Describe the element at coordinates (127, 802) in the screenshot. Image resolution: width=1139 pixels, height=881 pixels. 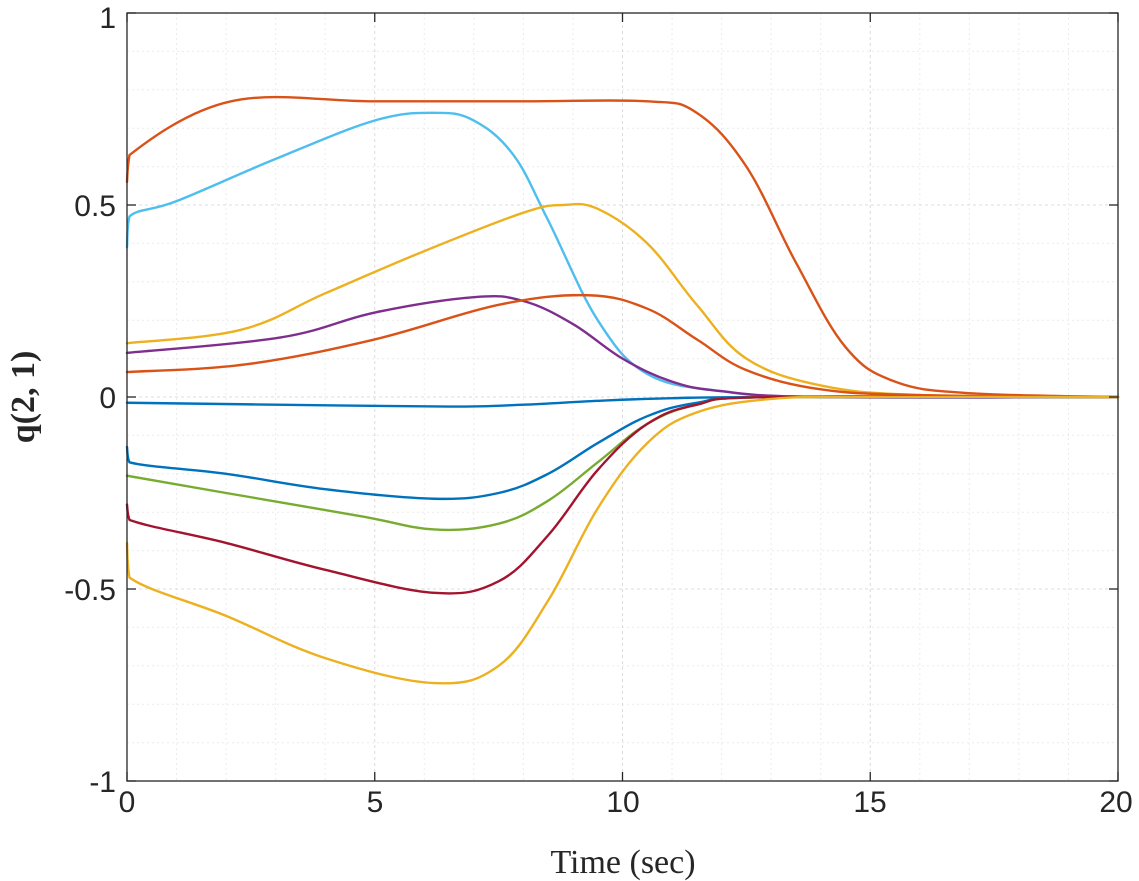
I see `x-tick-label-0: 0` at that location.